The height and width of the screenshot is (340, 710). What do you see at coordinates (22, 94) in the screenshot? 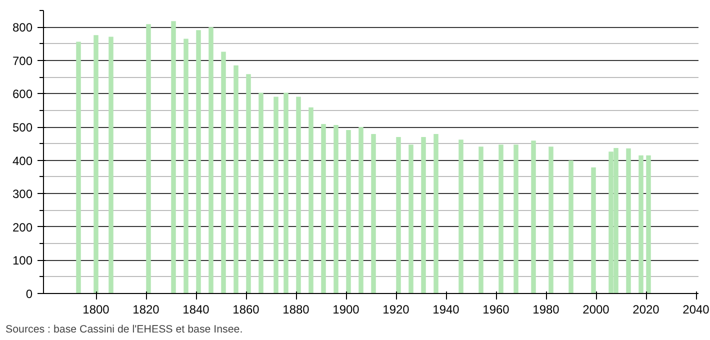
I see `y-tick-label: 600` at bounding box center [22, 94].